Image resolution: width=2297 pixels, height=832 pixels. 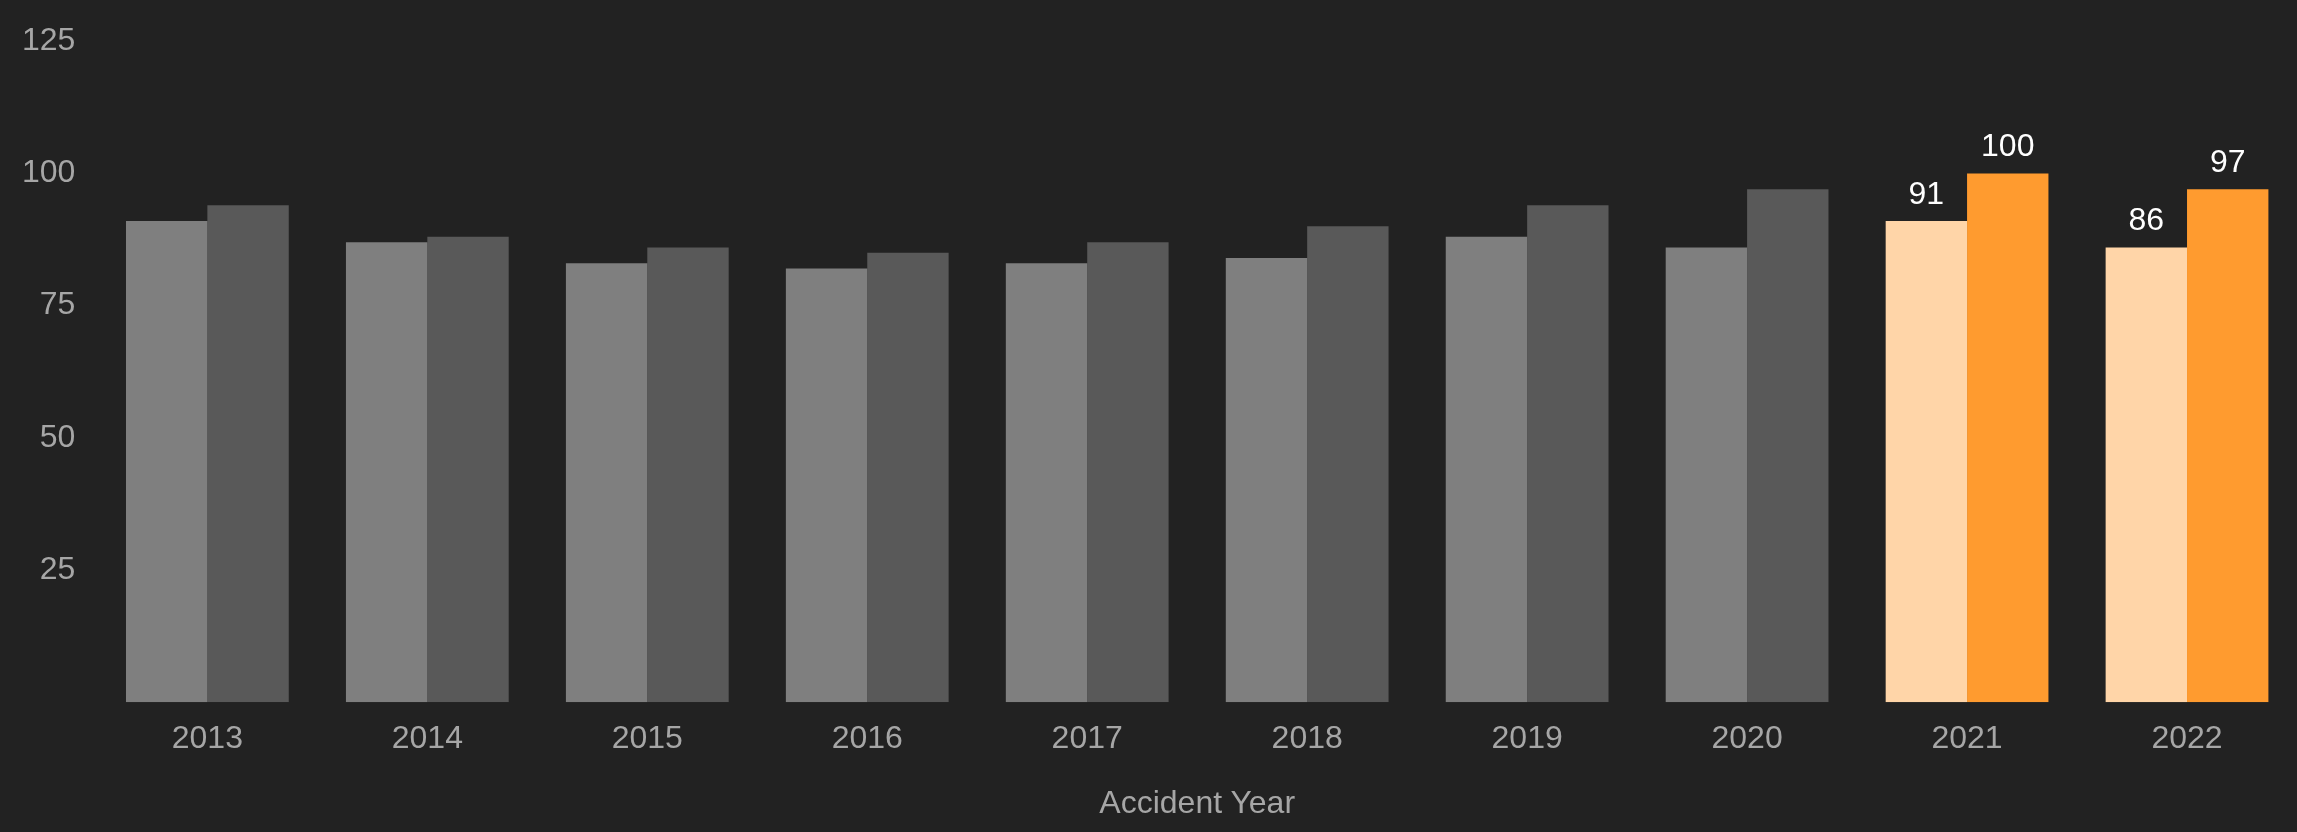 I want to click on y-tick-label: 25, so click(x=57, y=567).